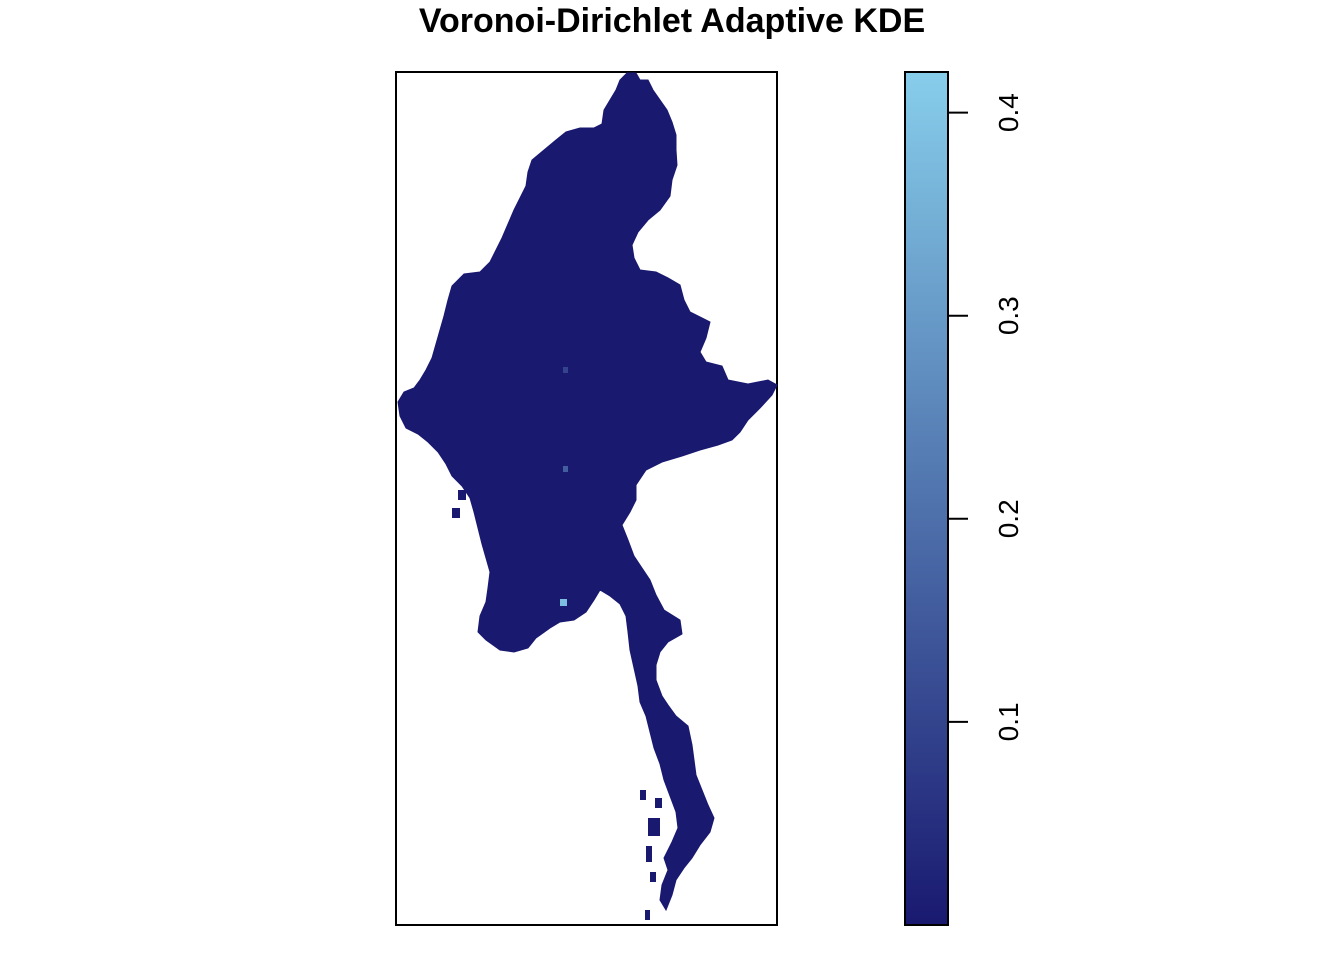  Describe the element at coordinates (986, 417) in the screenshot. I see `colorbar-ticks: 0.1 0.2 0.3 0.4` at that location.